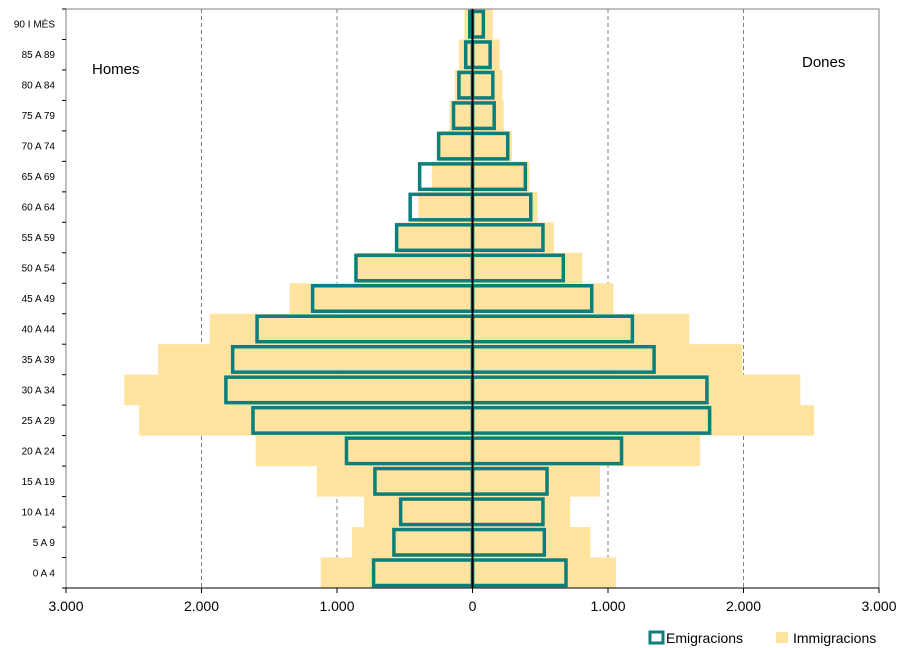 The height and width of the screenshot is (648, 901). What do you see at coordinates (336, 606) in the screenshot?
I see `x-tick-label-2: 1.000` at bounding box center [336, 606].